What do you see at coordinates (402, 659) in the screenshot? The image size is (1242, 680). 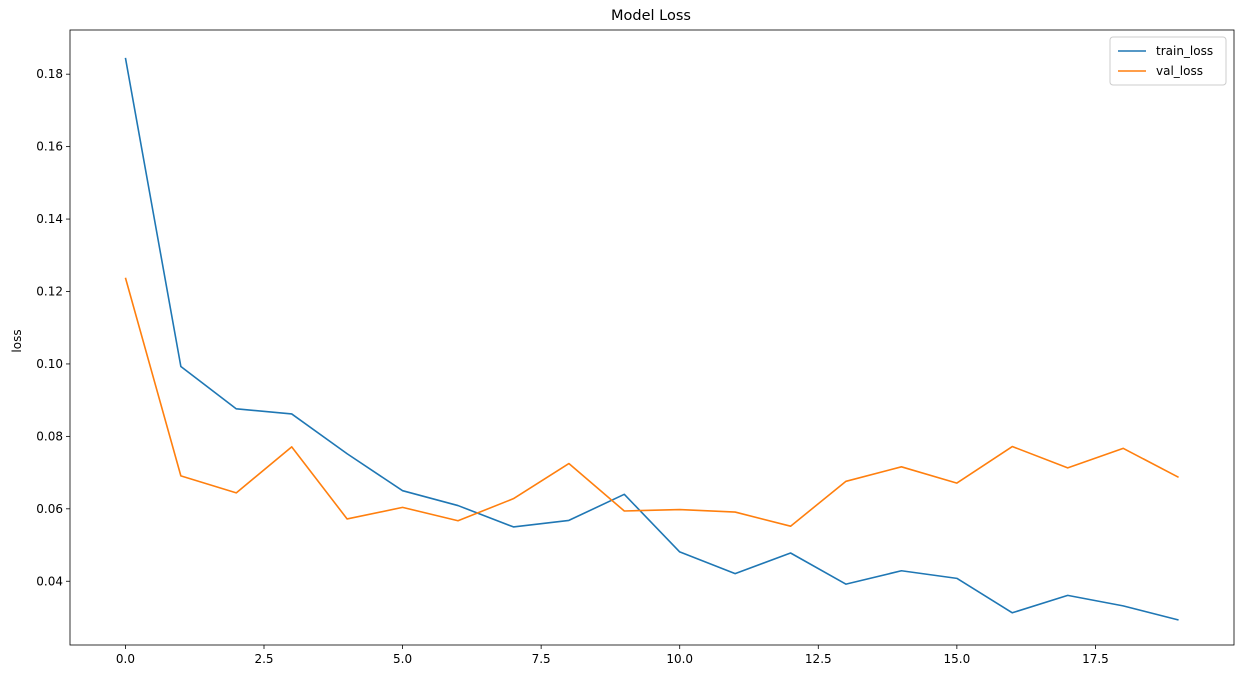 I see `x-tick-label: 5.0` at bounding box center [402, 659].